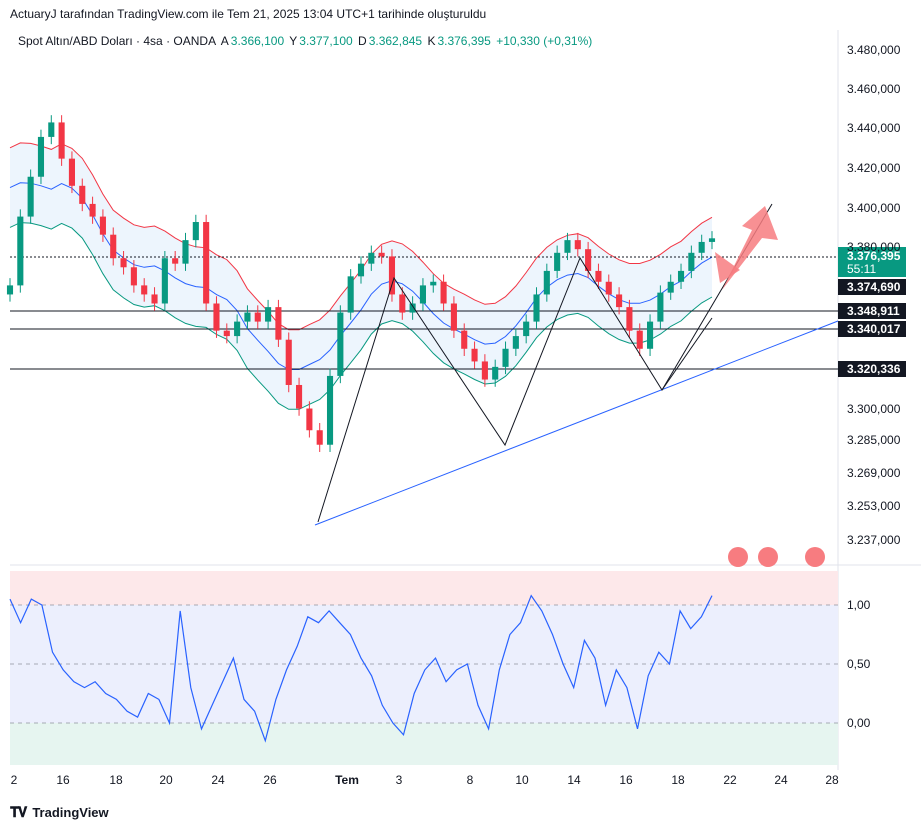  Describe the element at coordinates (832, 780) in the screenshot. I see `time-tick-label: 28` at that location.